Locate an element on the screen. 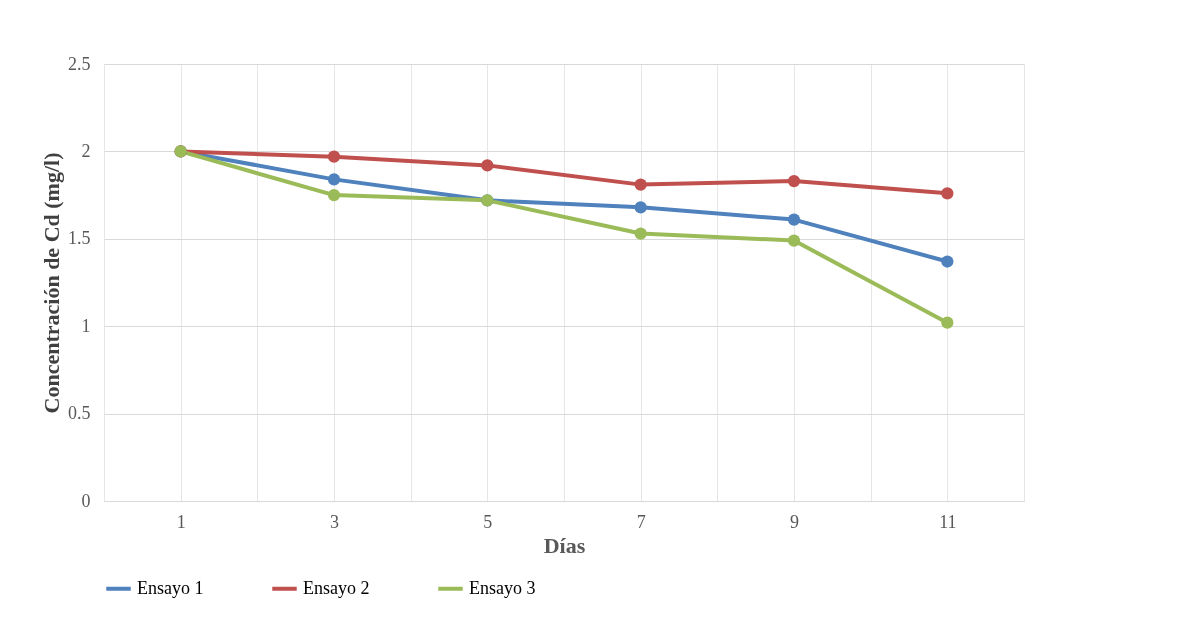 The image size is (1189, 643). legend-label: Ensayo 2 is located at coordinates (336, 587).